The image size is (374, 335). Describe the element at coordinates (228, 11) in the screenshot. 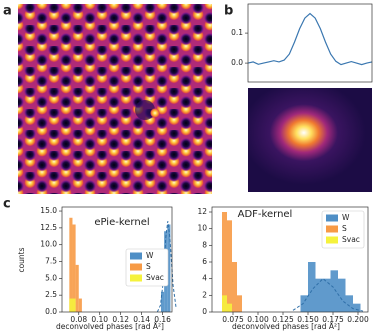

I see `panel-label: b` at that location.